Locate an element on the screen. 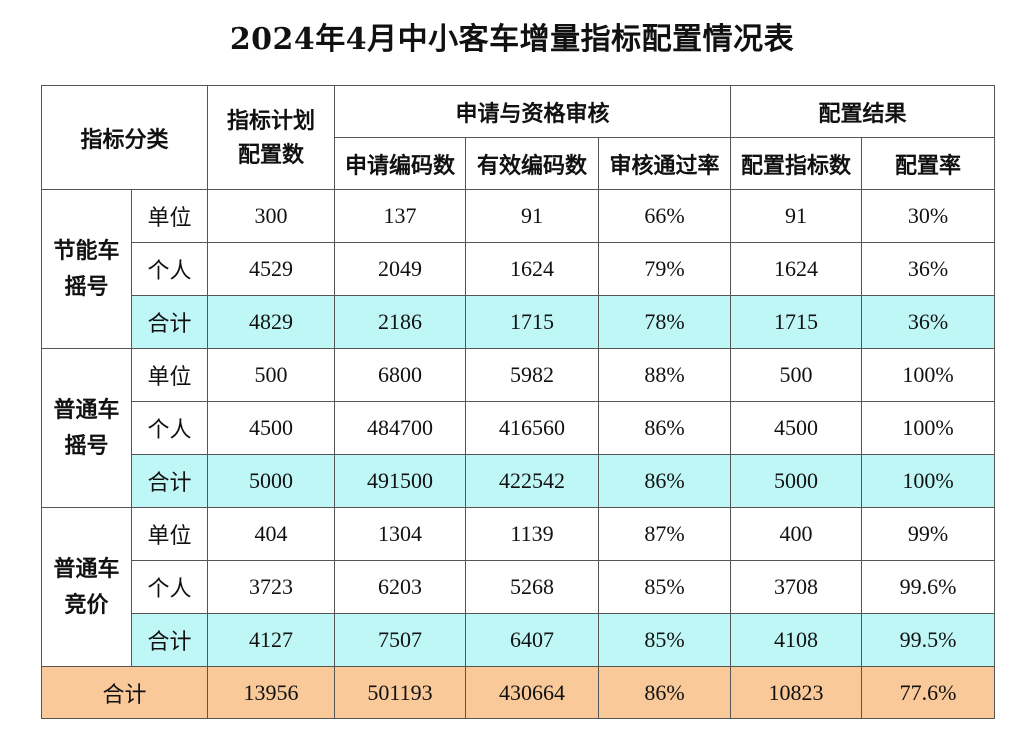  category-label: 普通车 摇号 is located at coordinates (86, 428).